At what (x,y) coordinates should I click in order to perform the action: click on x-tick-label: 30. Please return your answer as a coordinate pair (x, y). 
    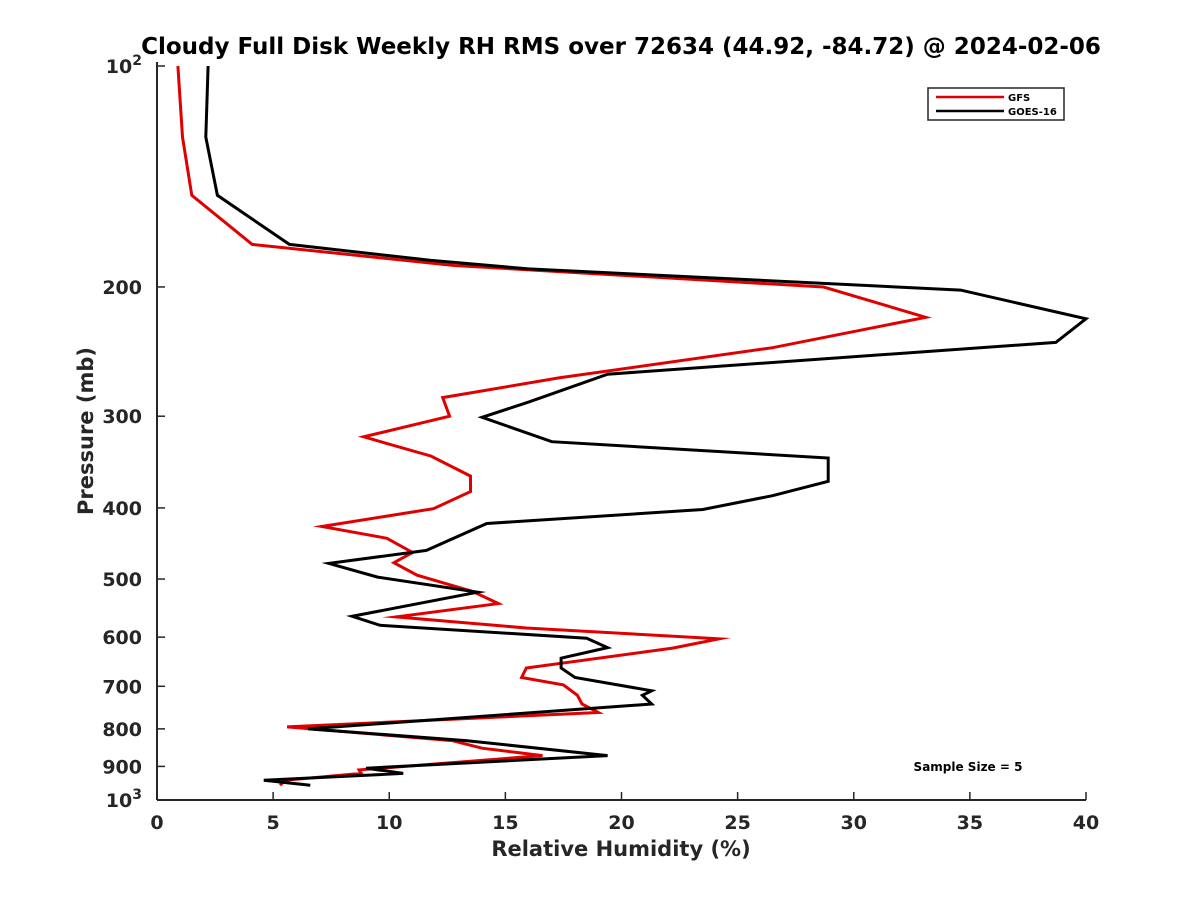
    Looking at the image, I should click on (854, 823).